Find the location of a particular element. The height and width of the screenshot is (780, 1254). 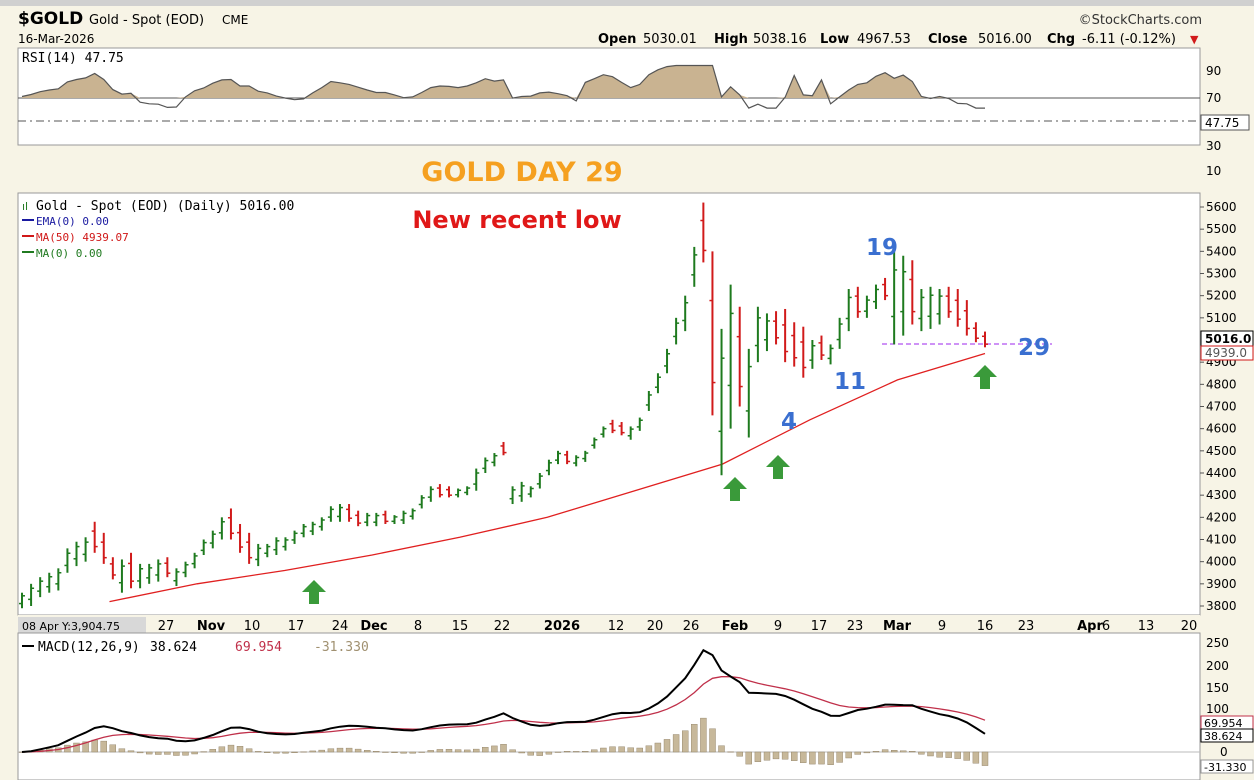

x-axis-label: 13 is located at coordinates (1146, 626).